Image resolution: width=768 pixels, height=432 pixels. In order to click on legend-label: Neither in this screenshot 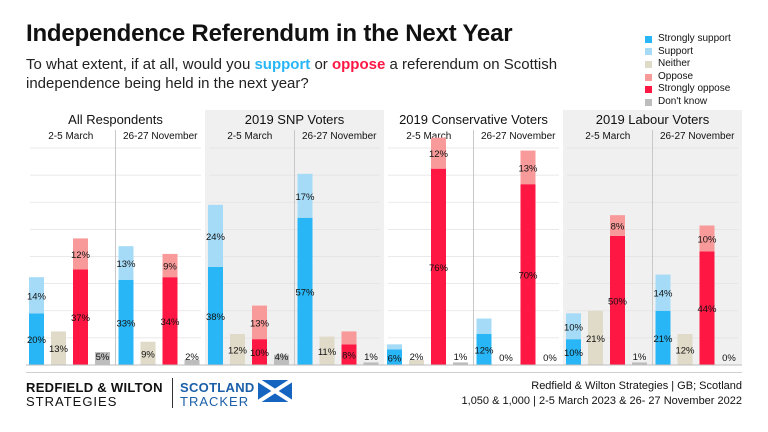, I will do `click(674, 64)`.